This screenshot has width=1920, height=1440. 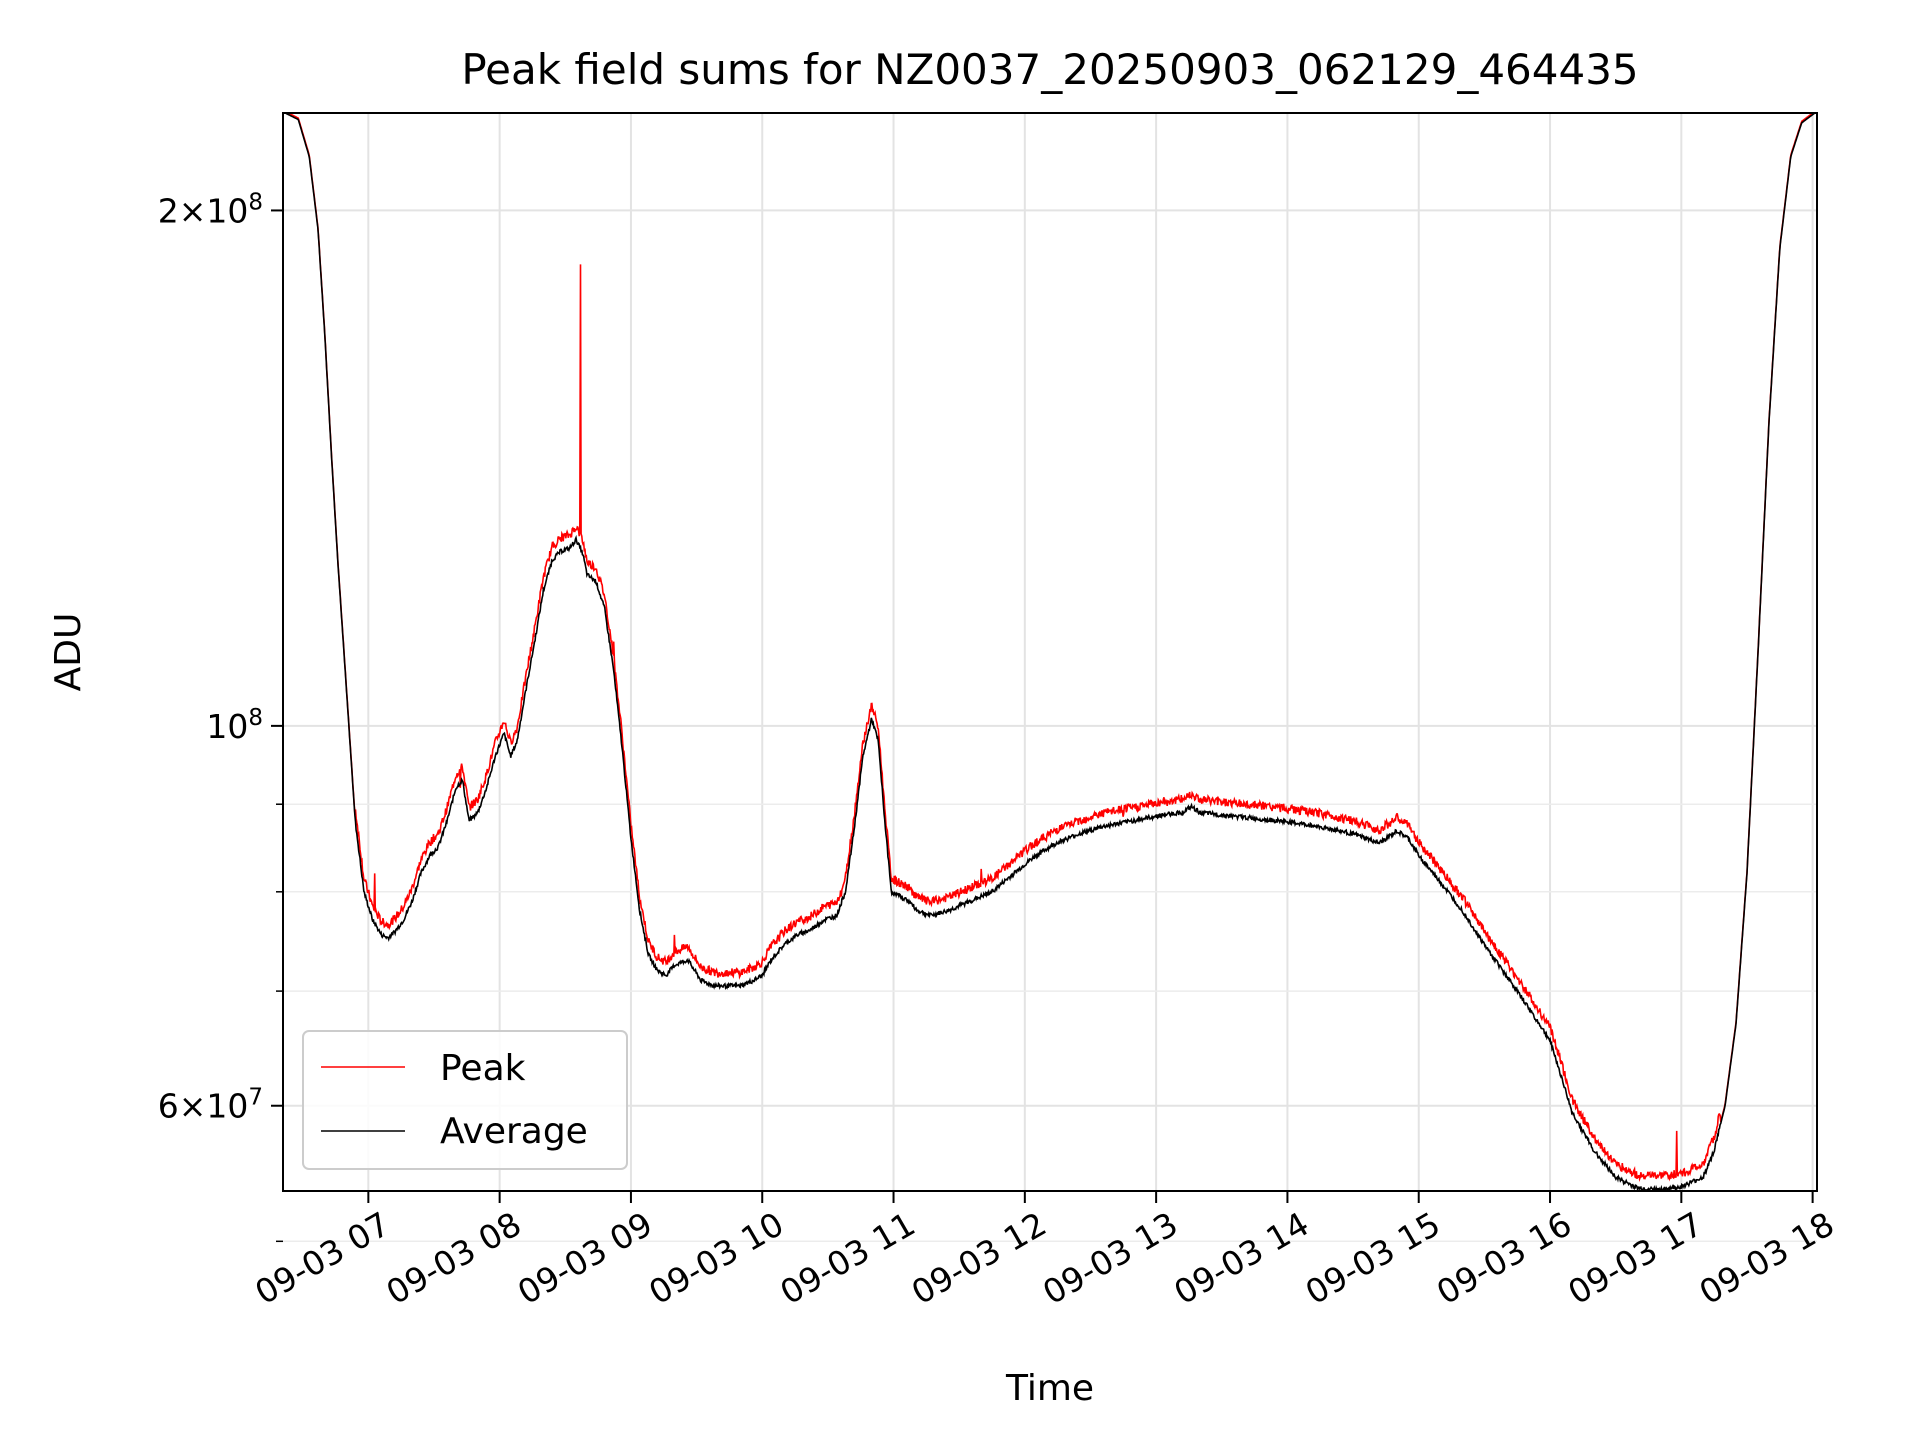 I want to click on y-axis-label: ADU, so click(x=68, y=652).